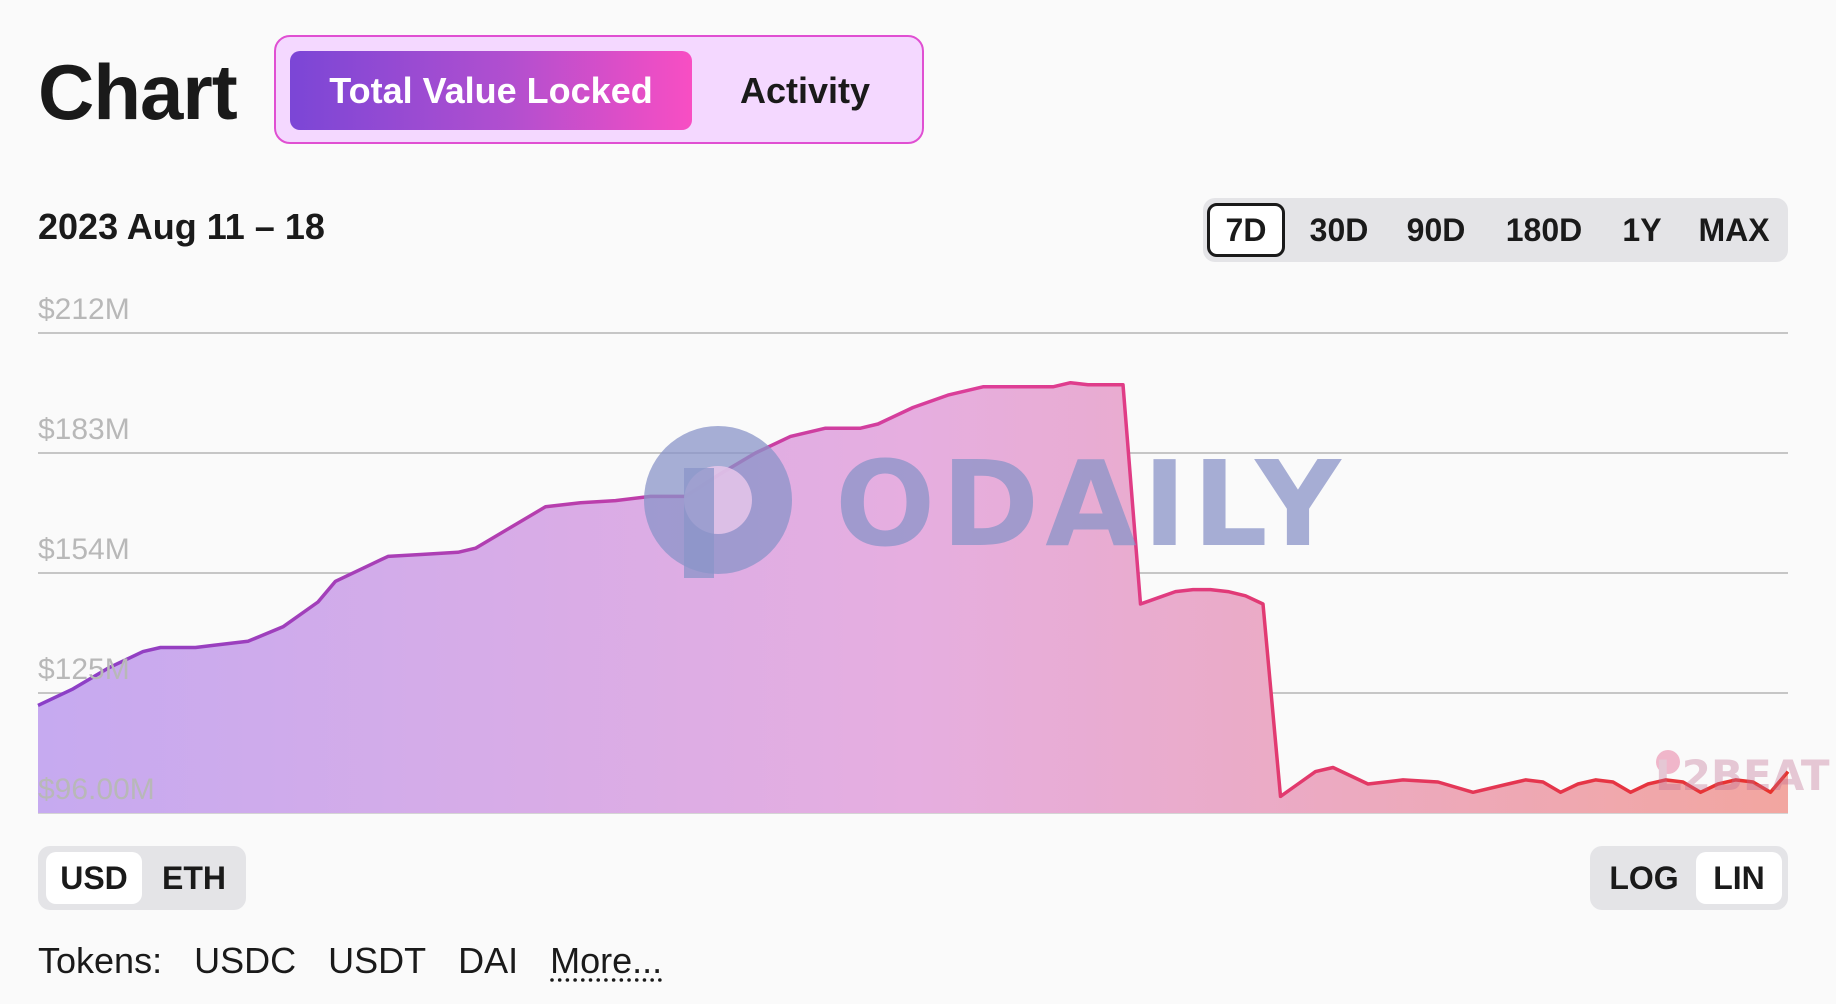 The image size is (1836, 1004). What do you see at coordinates (96, 789) in the screenshot?
I see `y-tick-label: $96.00M` at bounding box center [96, 789].